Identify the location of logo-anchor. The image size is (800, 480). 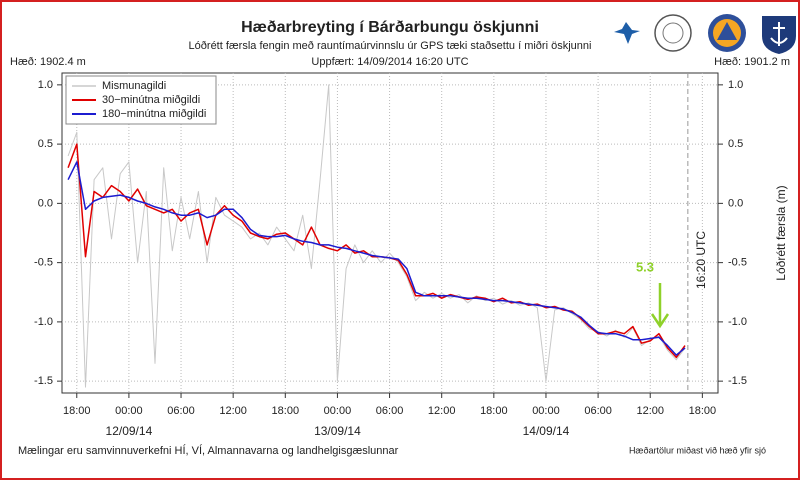
(779, 34).